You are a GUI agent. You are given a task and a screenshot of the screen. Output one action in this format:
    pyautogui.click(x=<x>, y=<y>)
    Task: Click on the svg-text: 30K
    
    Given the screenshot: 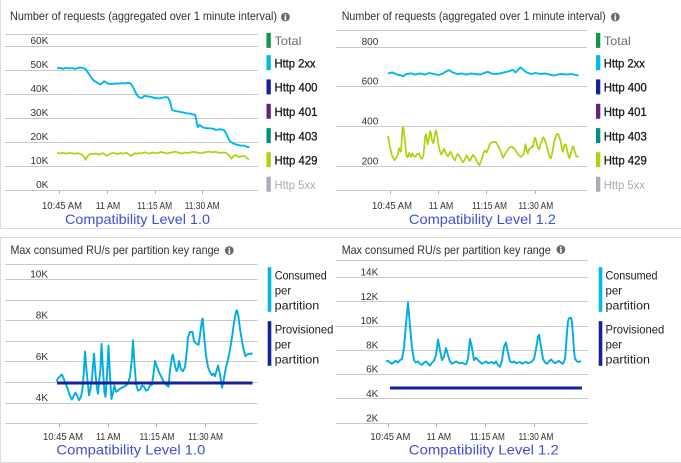 What is the action you would take?
    pyautogui.click(x=40, y=113)
    